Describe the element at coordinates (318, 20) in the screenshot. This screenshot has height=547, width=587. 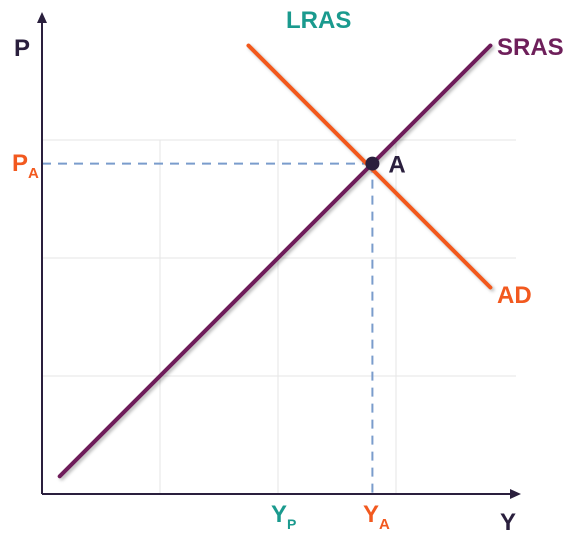
I see `series-label-lras: LRAS` at that location.